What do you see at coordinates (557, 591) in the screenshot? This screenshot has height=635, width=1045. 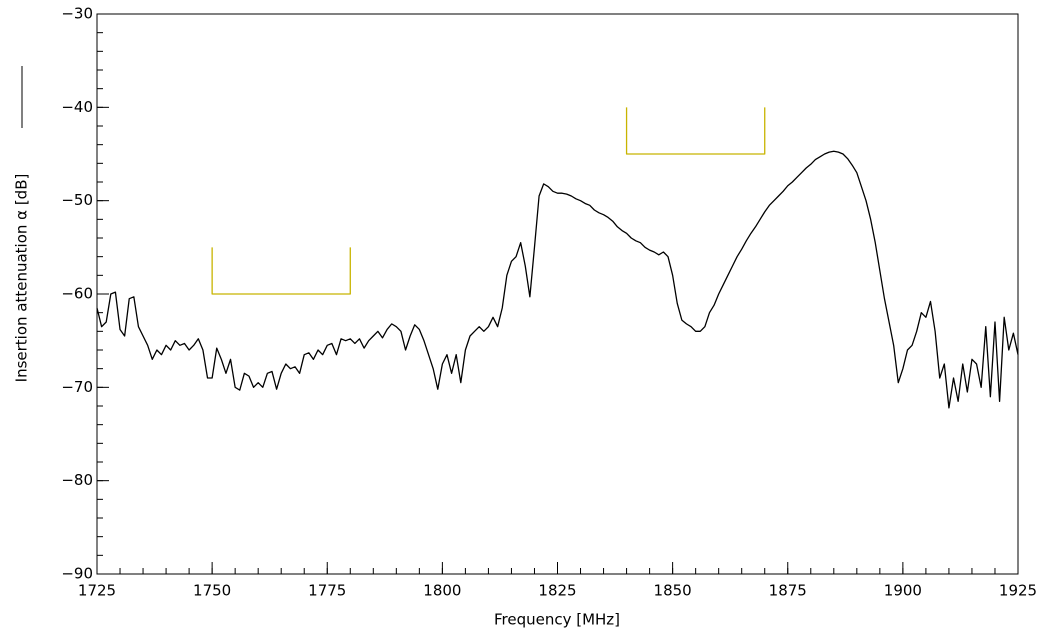 I see `x-tick-label: 1825` at bounding box center [557, 591].